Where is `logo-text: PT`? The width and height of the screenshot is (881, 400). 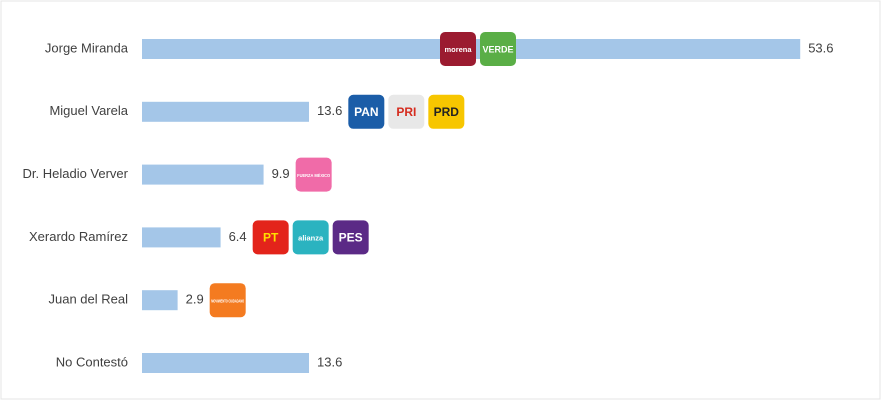 logo-text: PT is located at coordinates (271, 238).